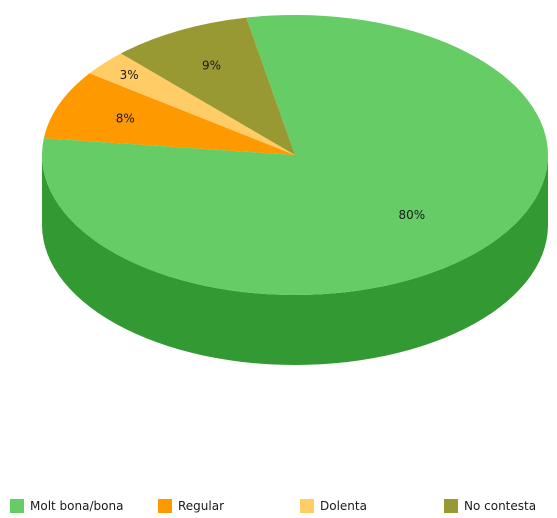  I want to click on legend-label: No contesta, so click(500, 506).